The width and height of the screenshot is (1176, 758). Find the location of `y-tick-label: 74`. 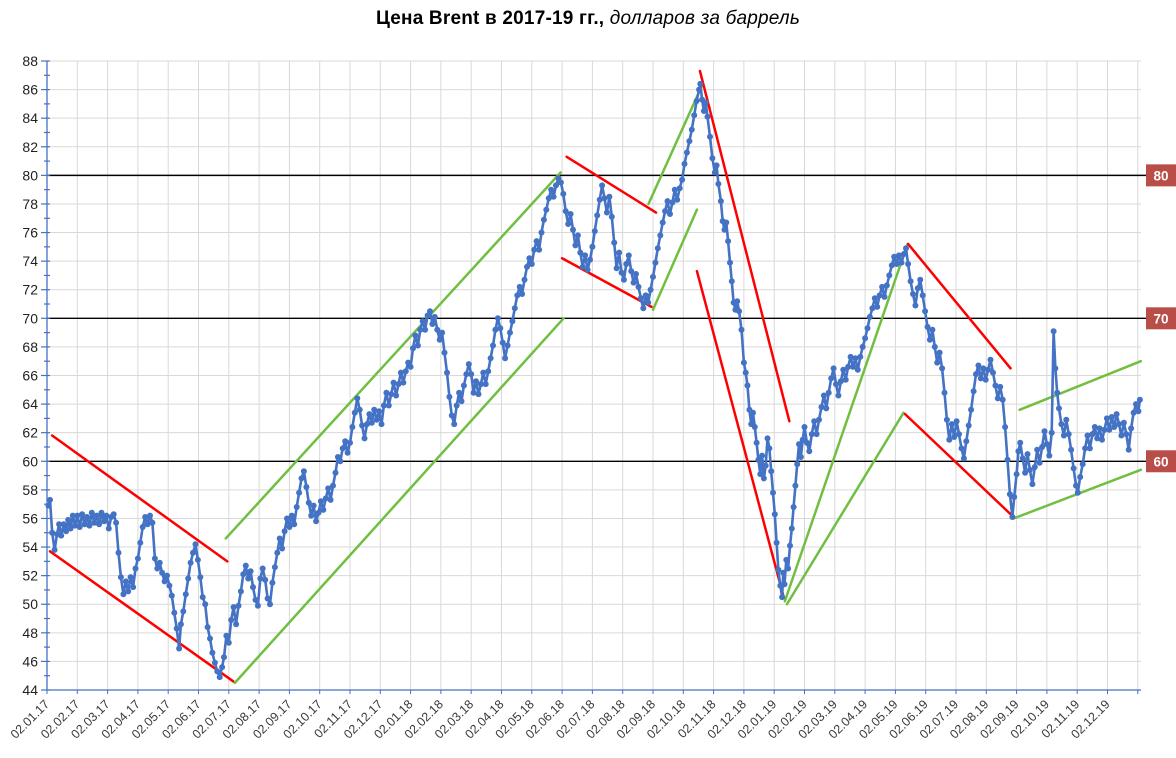

y-tick-label: 74 is located at coordinates (30, 261).